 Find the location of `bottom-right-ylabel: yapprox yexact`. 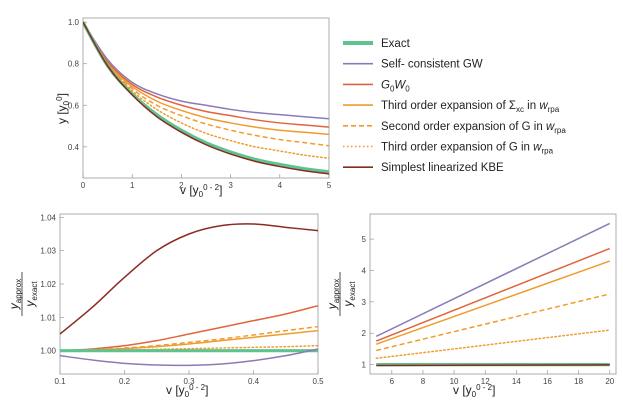

bottom-right-ylabel: yapprox yexact is located at coordinates (341, 294).